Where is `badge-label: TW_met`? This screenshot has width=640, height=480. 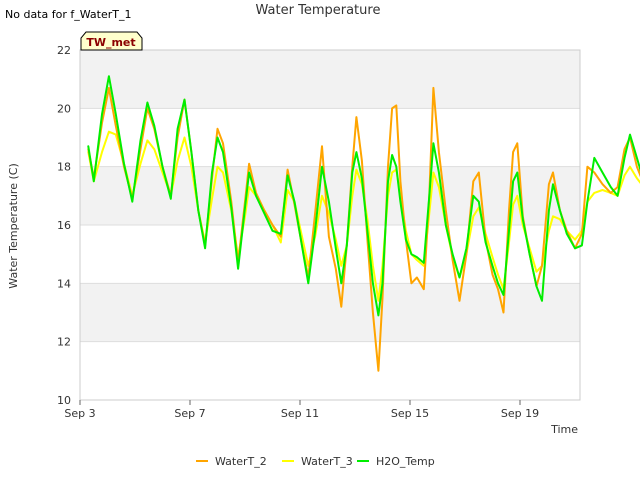
badge-label: TW_met is located at coordinates (110, 42).